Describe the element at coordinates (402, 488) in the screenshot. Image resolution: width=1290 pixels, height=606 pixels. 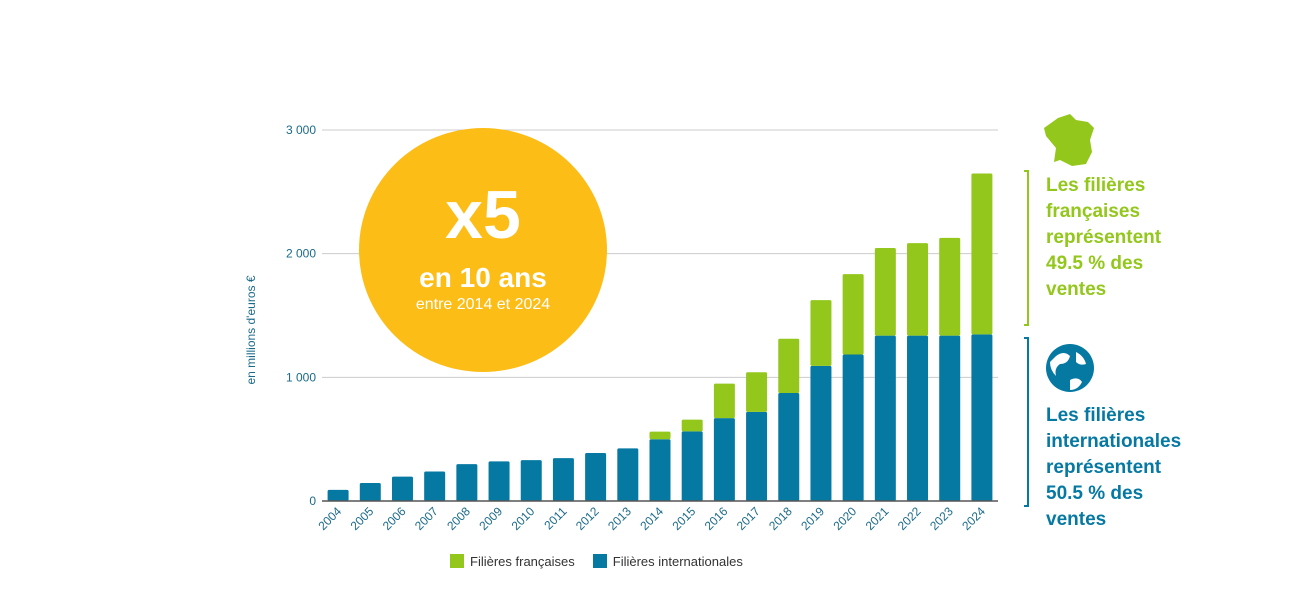
I see `bar-2006` at that location.